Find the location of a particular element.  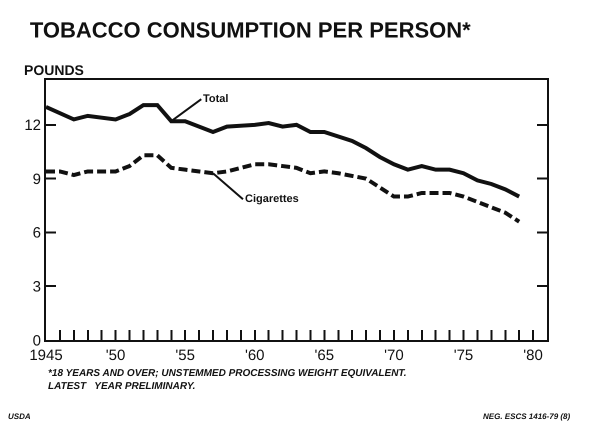

y-axis-title: POUNDS is located at coordinates (54, 70).